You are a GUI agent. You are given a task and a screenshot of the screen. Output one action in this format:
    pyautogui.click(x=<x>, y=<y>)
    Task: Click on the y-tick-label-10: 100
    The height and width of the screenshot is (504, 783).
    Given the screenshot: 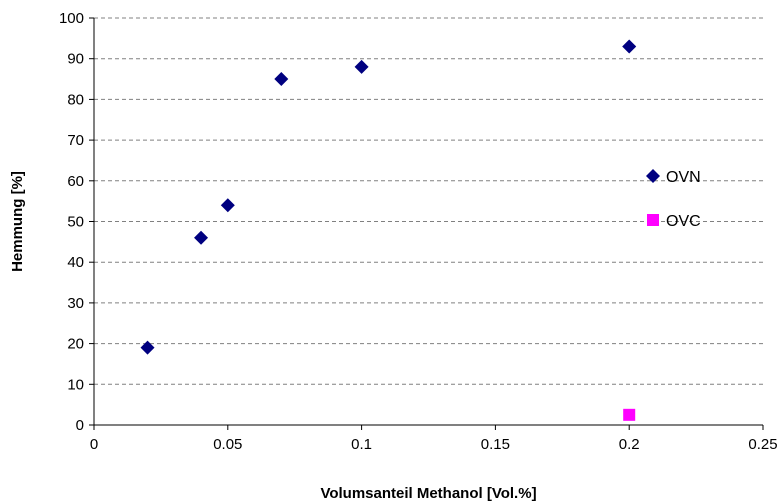 What is the action you would take?
    pyautogui.click(x=71, y=18)
    